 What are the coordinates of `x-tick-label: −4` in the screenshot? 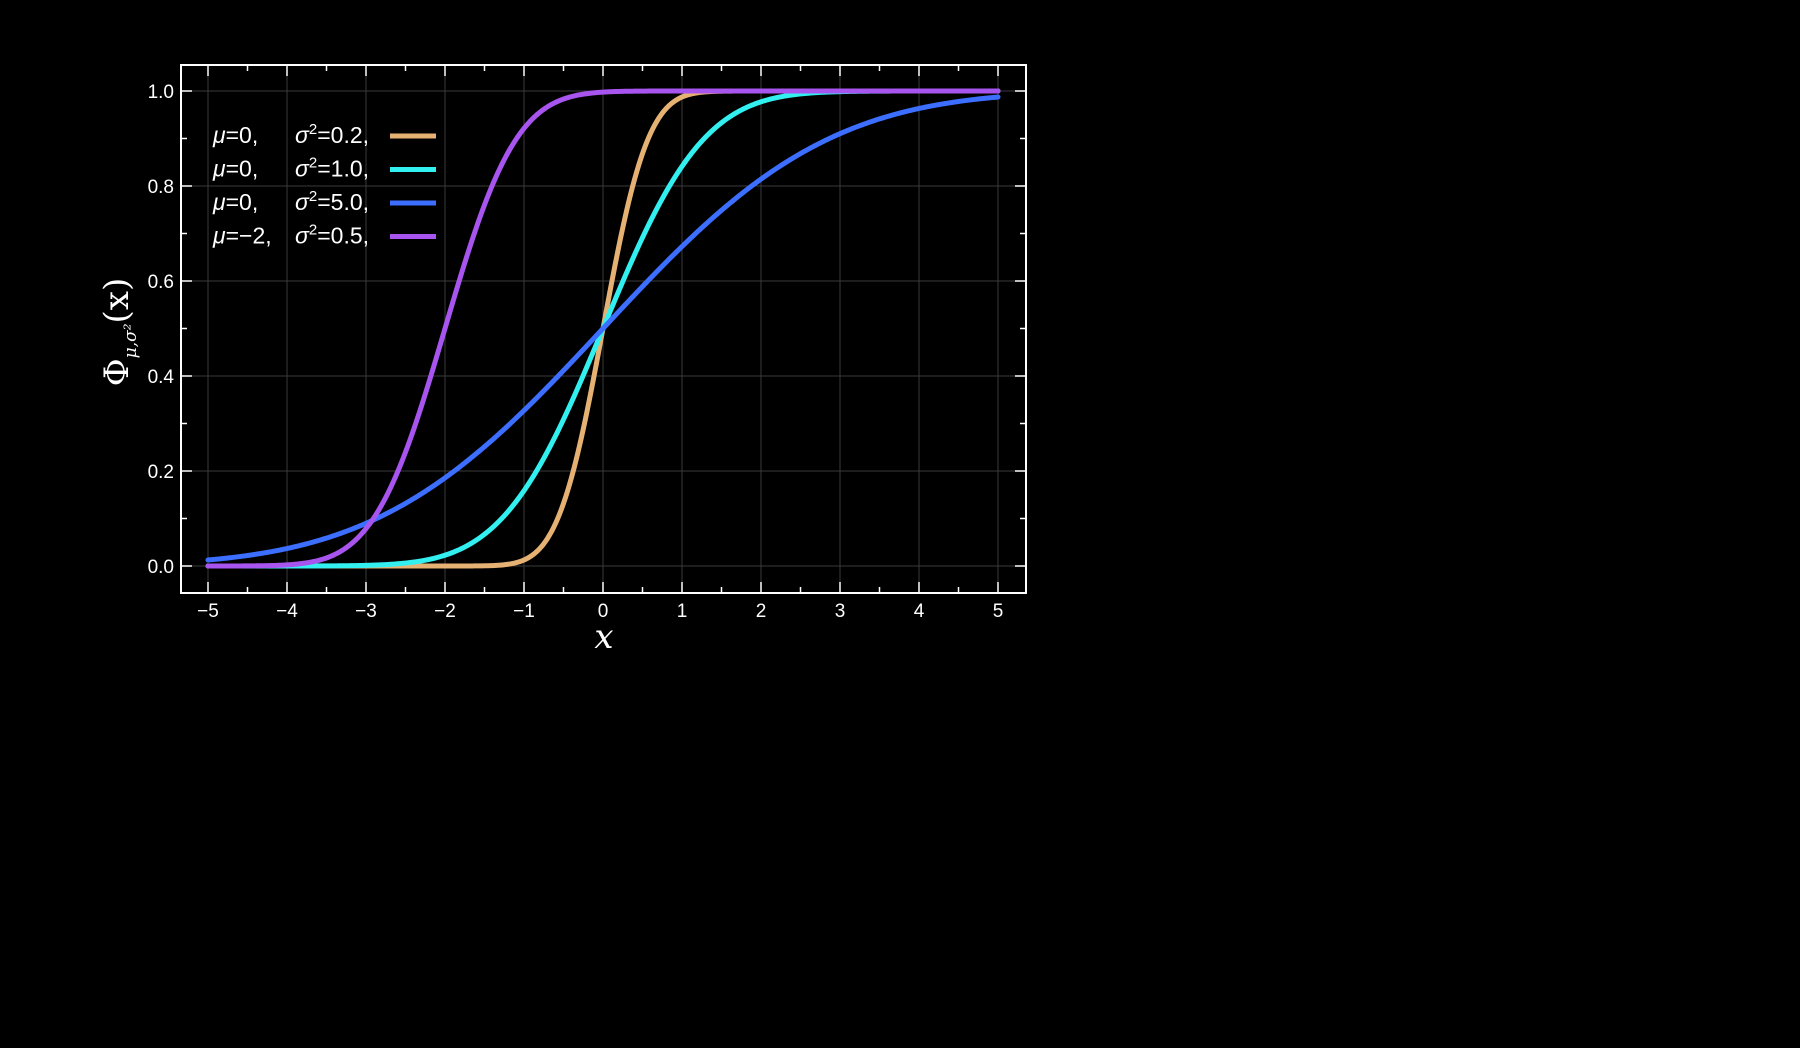 It's located at (287, 611).